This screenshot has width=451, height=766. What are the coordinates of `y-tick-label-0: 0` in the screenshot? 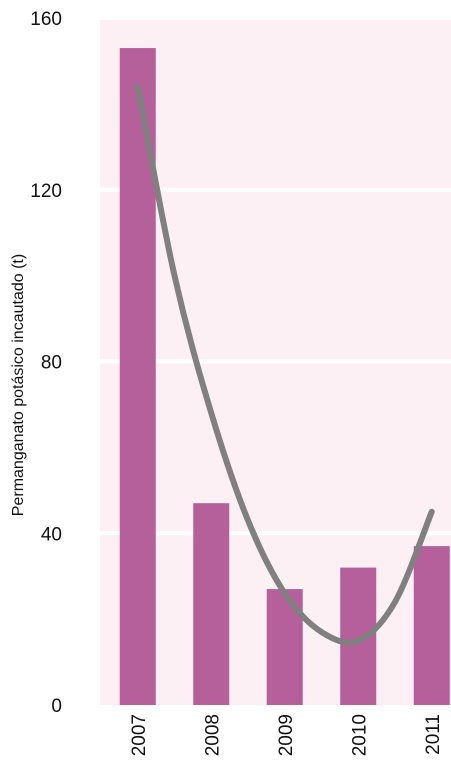 It's located at (56, 706).